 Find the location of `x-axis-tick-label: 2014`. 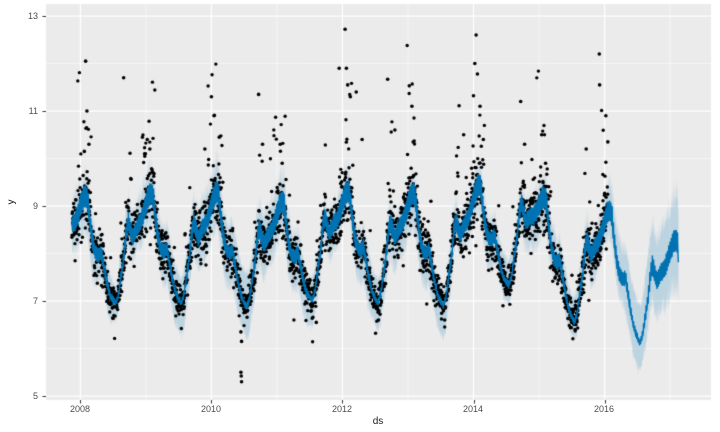

x-axis-tick-label: 2014 is located at coordinates (473, 409).